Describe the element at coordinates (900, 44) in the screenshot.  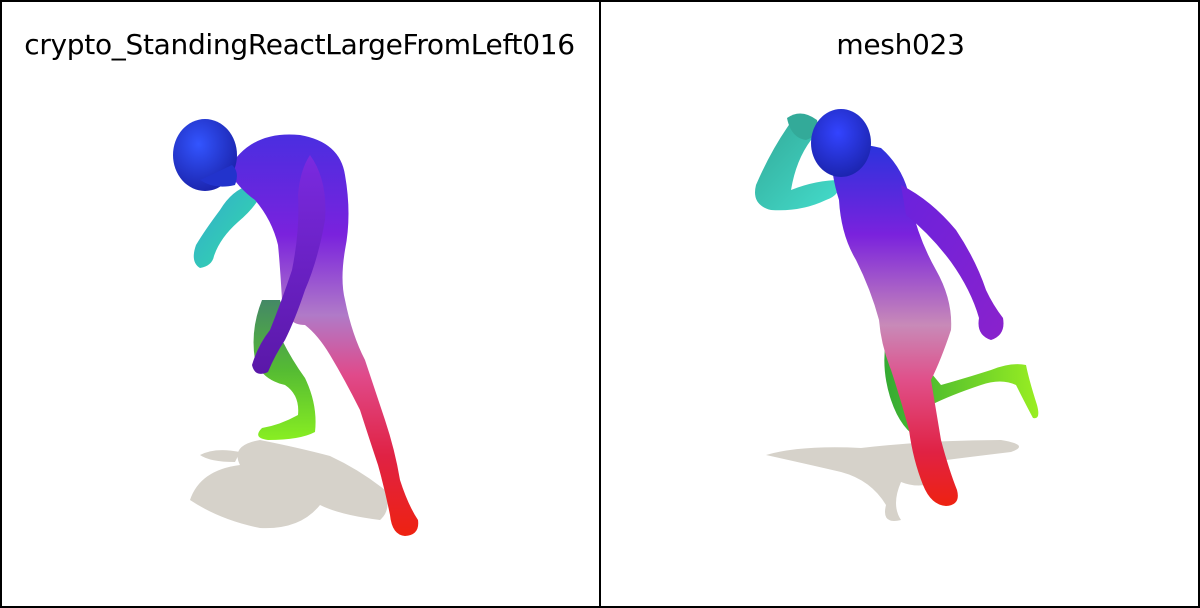
I see `panel-title-right: mesh023` at that location.